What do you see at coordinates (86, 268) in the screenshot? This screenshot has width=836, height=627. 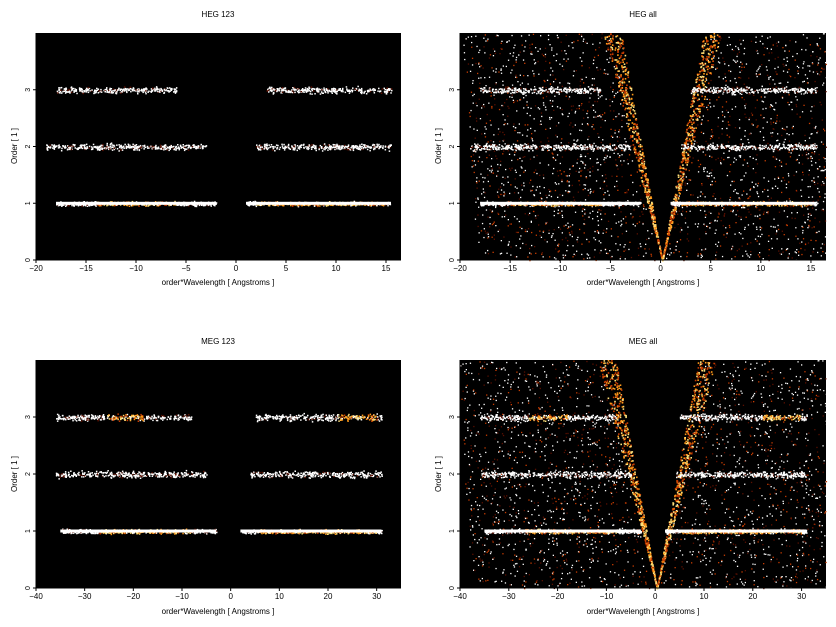 I see `x-tick-label: −15` at bounding box center [86, 268].